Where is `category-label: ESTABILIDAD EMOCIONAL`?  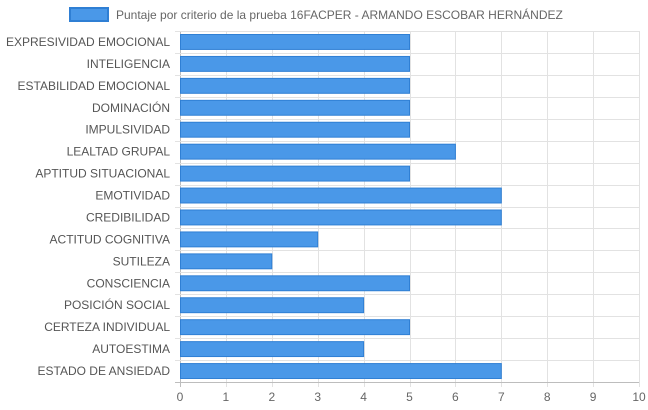
category-label: ESTABILIDAD EMOCIONAL is located at coordinates (94, 86).